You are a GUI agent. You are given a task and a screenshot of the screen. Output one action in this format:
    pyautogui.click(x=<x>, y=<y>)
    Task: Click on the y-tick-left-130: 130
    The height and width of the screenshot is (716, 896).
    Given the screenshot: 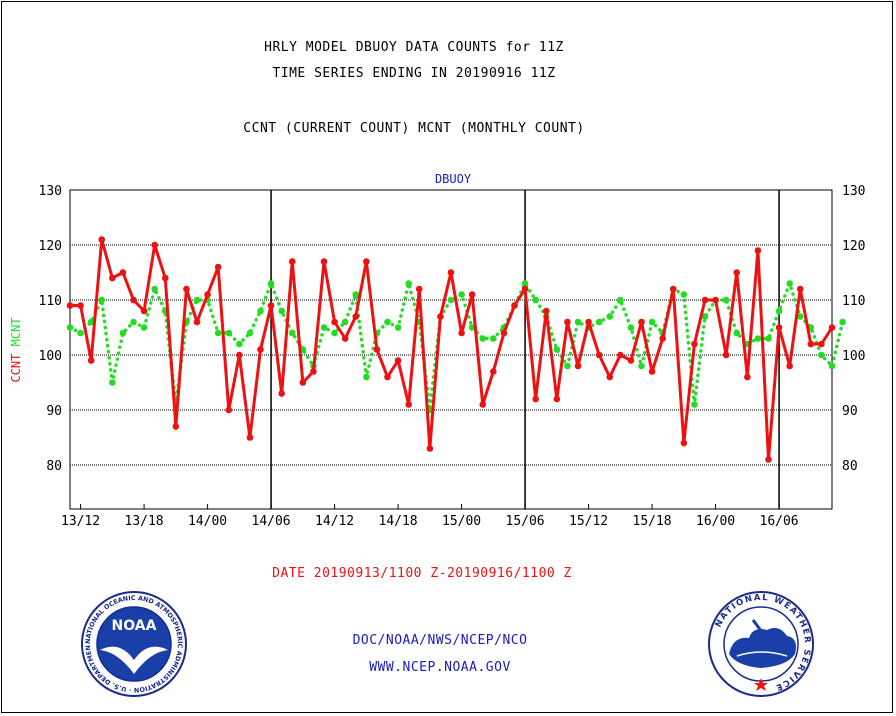 What is the action you would take?
    pyautogui.click(x=50, y=191)
    